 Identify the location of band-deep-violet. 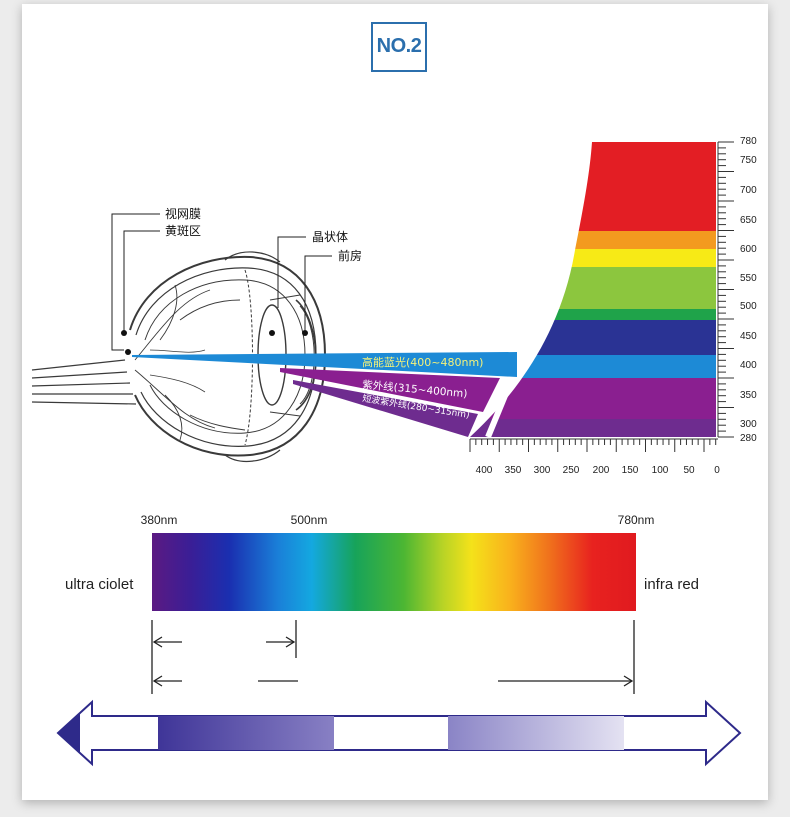
(593, 428).